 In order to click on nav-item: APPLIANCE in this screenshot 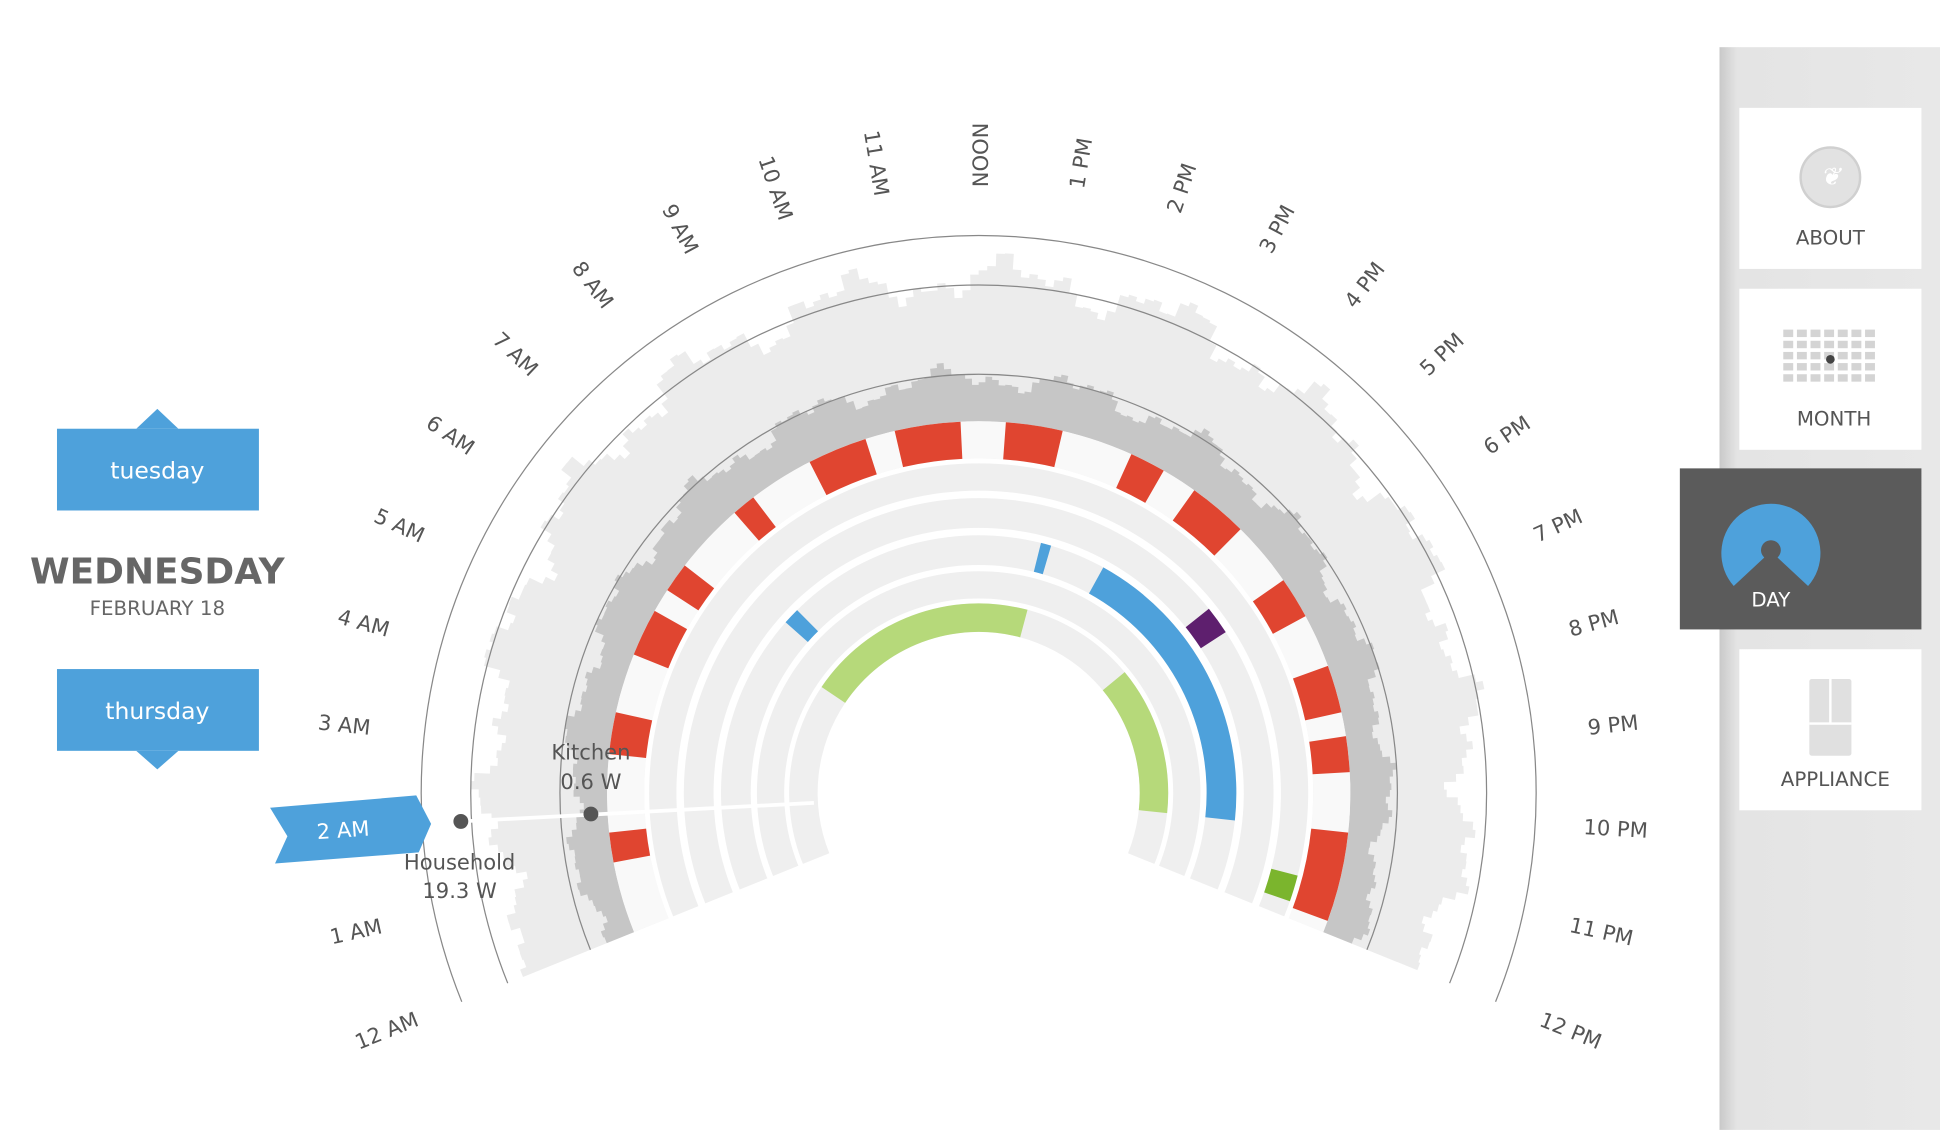, I will do `click(1830, 730)`.